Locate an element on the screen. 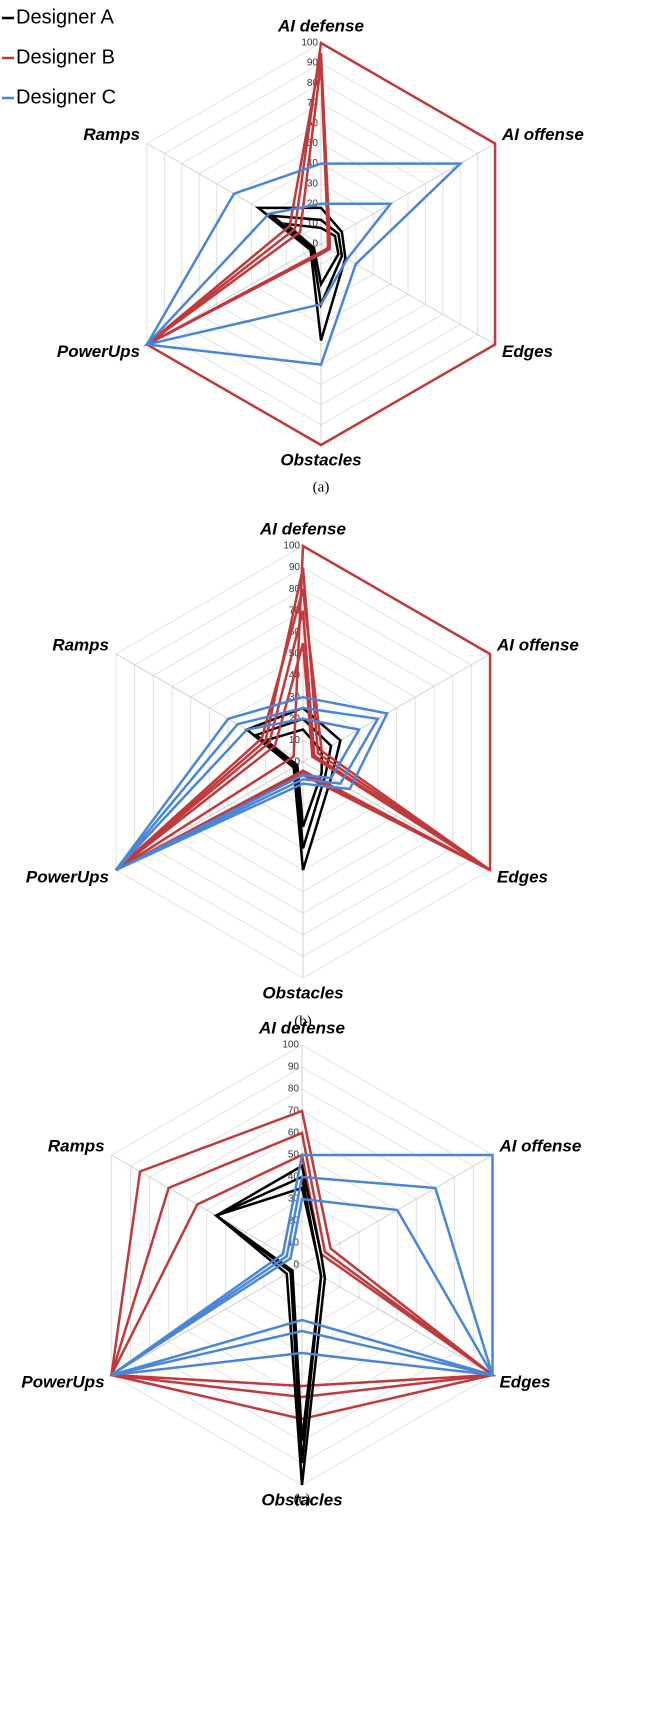 The image size is (651, 1714). tick-label: 10 is located at coordinates (313, 224).